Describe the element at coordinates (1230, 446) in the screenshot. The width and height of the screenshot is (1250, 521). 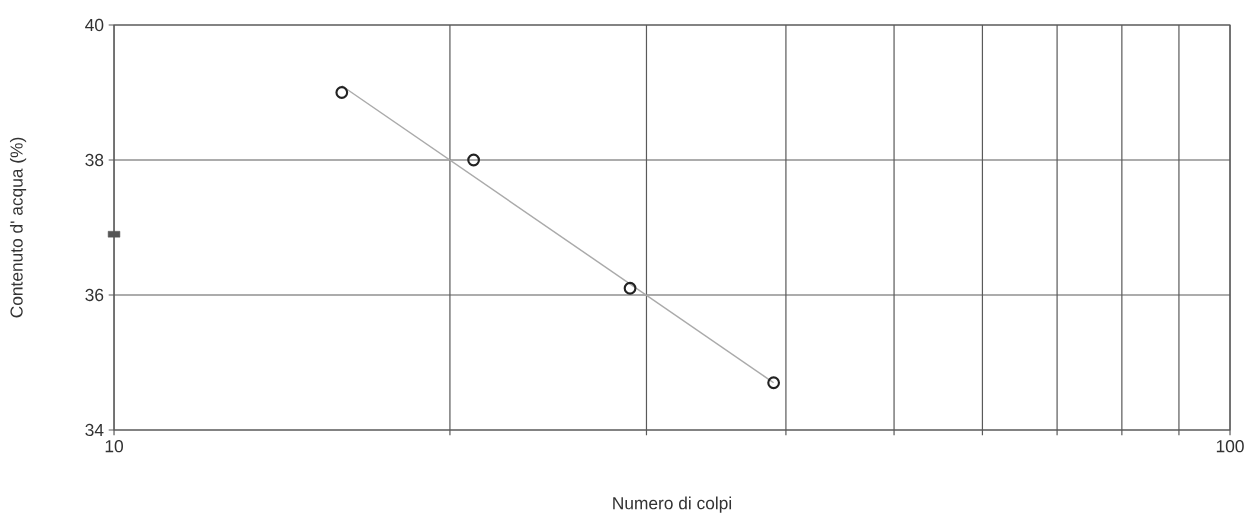
I see `x-tick-label: 100` at that location.